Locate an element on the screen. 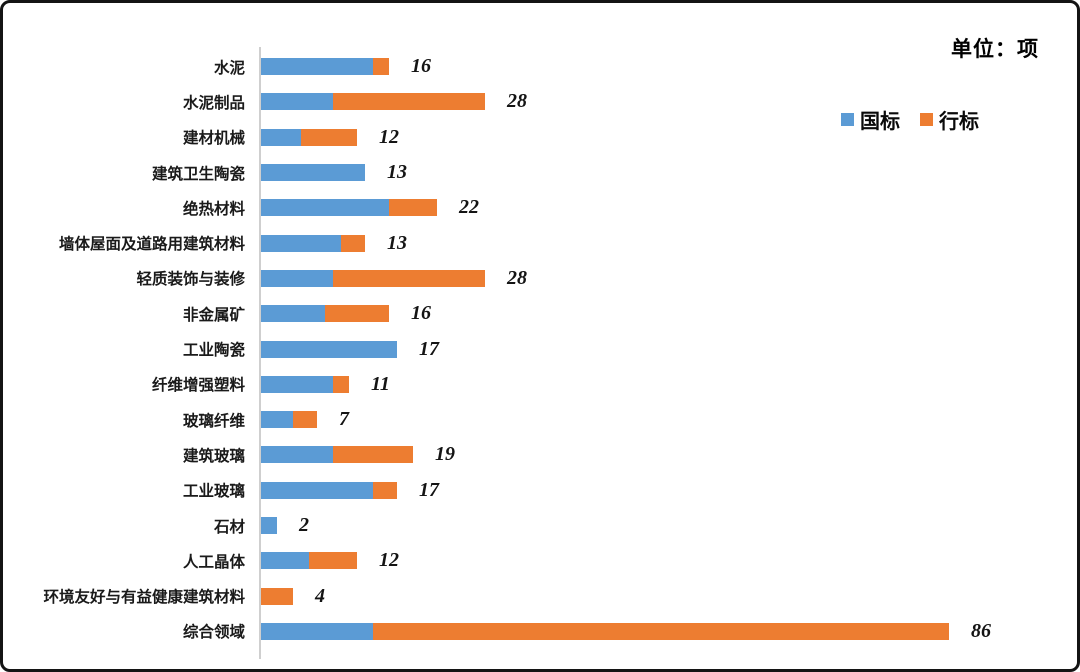  chart-row: 建筑玻璃 19 is located at coordinates (540, 454).